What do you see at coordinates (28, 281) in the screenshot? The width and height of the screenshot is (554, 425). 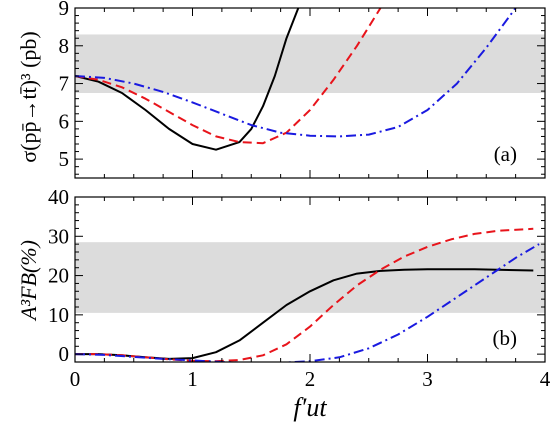 I see `panel-b-ylabel: A³FB(%)` at bounding box center [28, 281].